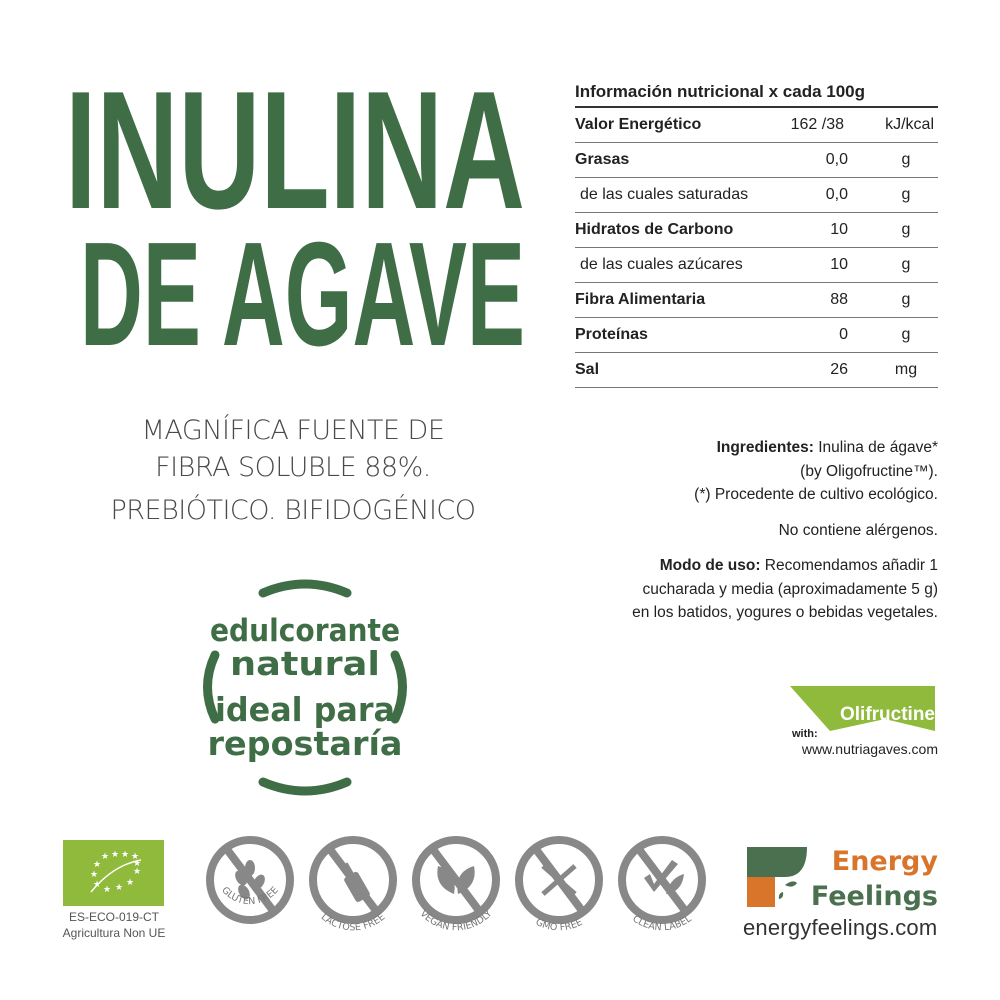 The height and width of the screenshot is (1000, 1000). Describe the element at coordinates (843, 334) in the screenshot. I see `nutrient-value: 0` at that location.